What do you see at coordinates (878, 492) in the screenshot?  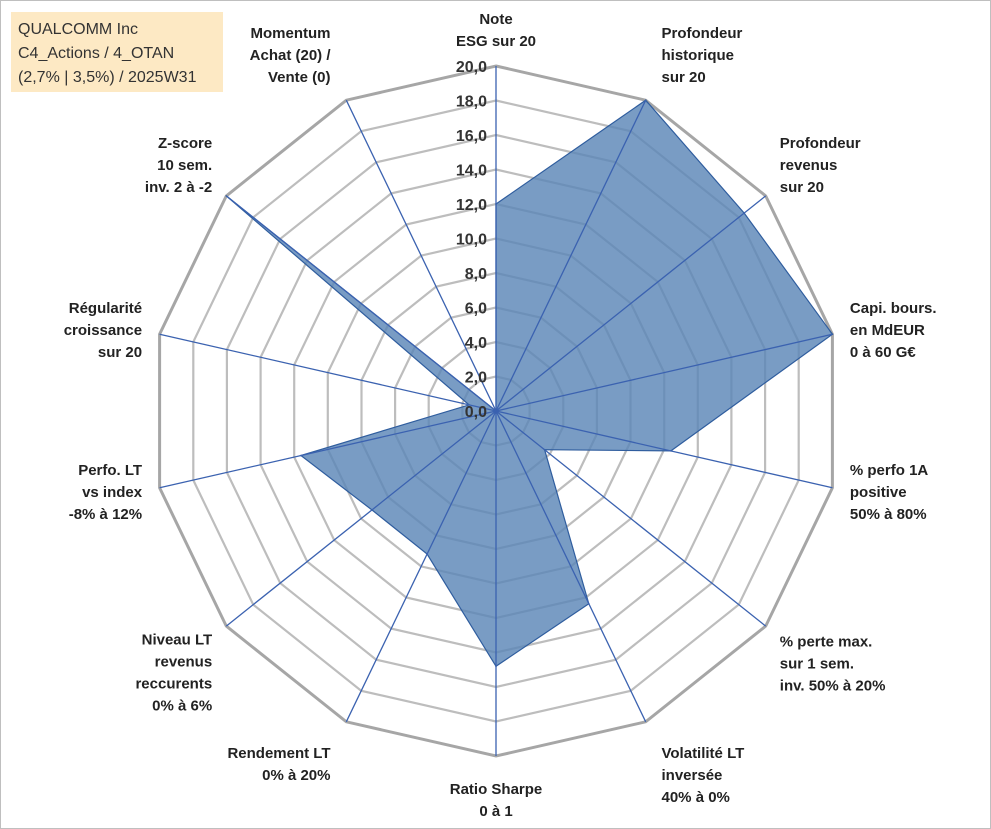 I see `axis-label-line: positive` at bounding box center [878, 492].